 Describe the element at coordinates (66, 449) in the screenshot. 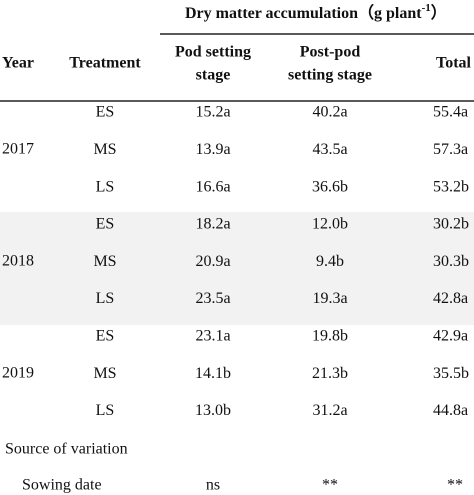

I see `source-label: Source of variation` at that location.